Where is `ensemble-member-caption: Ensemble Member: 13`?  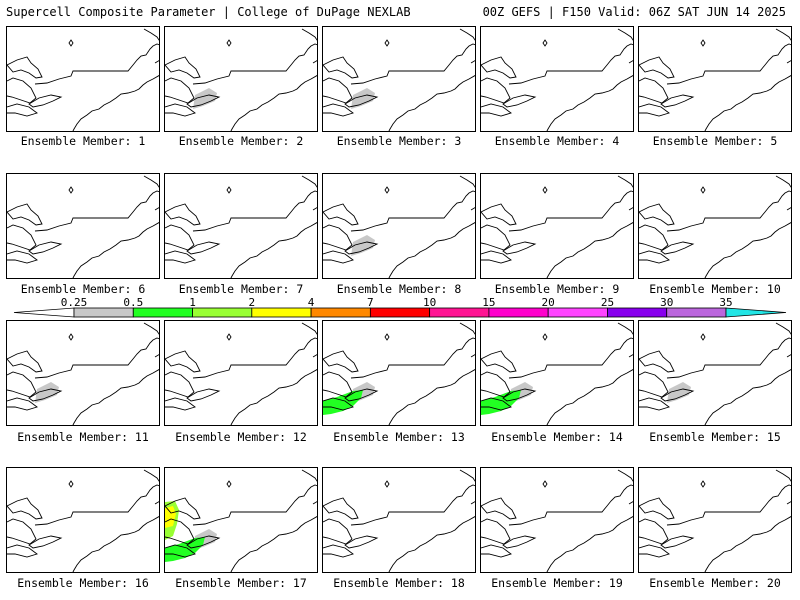
ensemble-member-caption: Ensemble Member: 13 is located at coordinates (399, 437).